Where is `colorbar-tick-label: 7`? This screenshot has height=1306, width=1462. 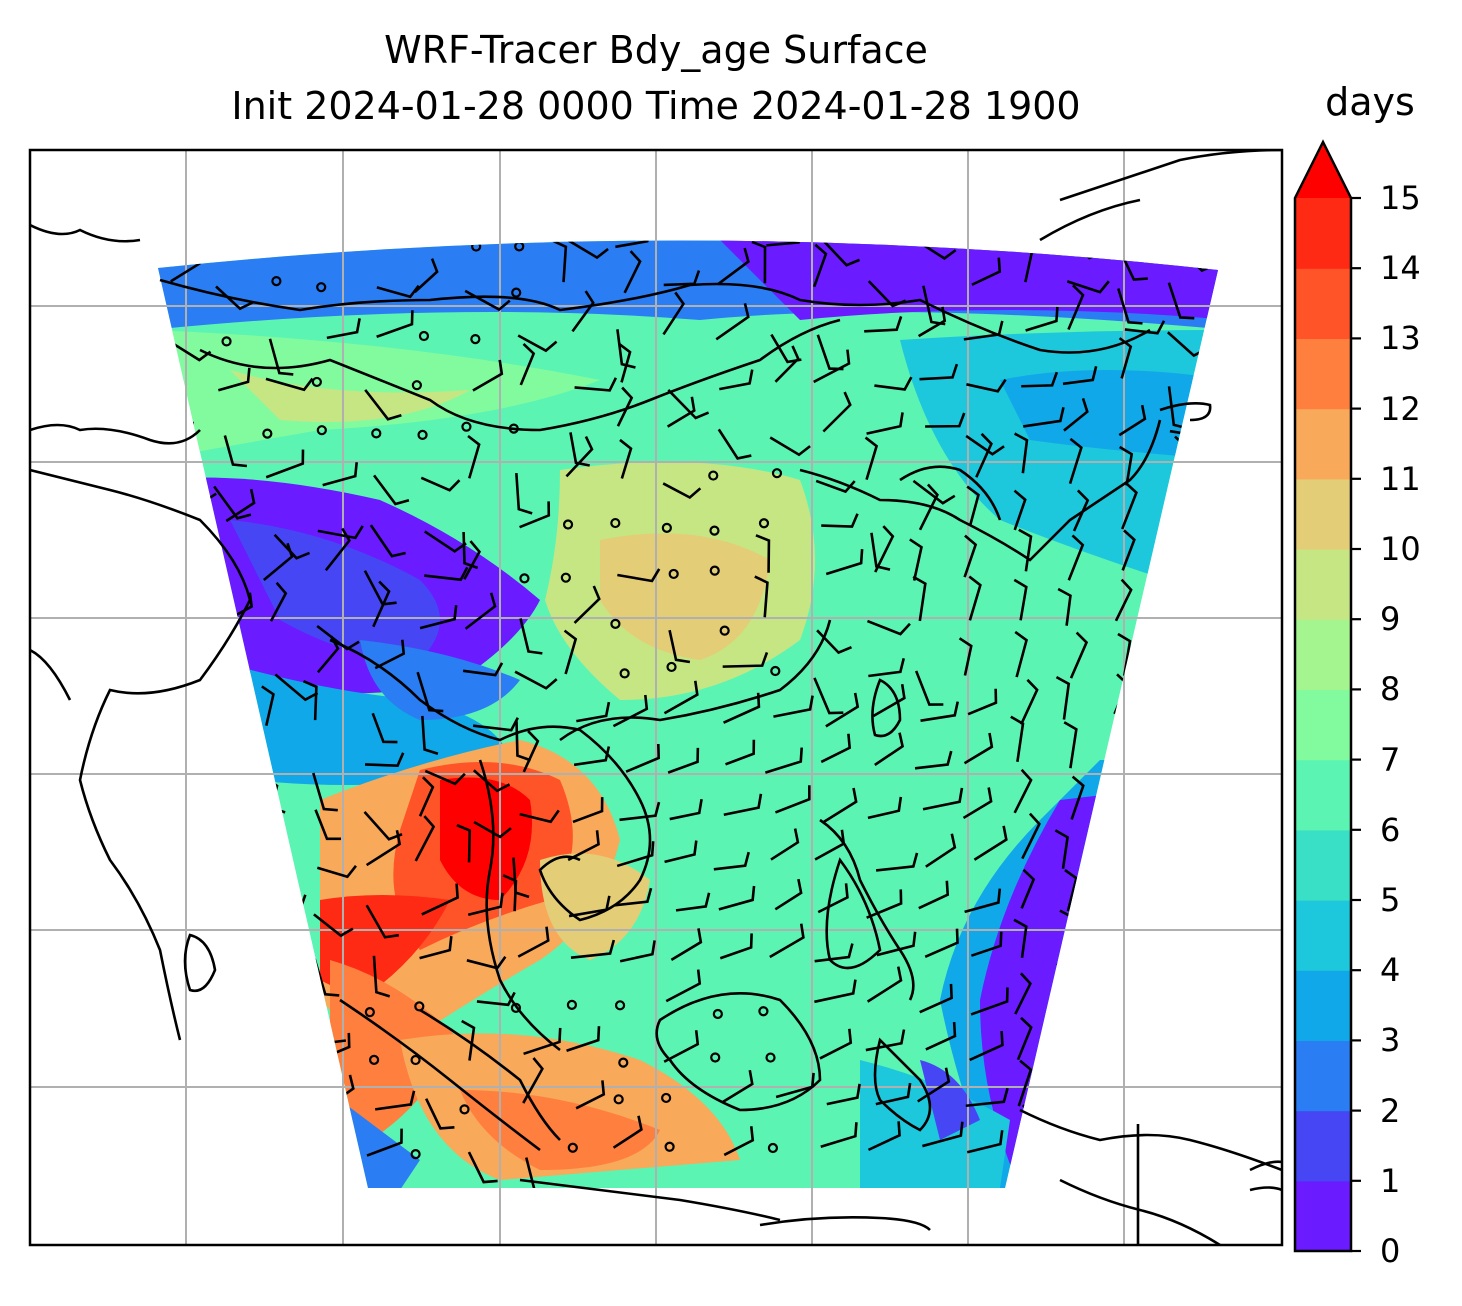
colorbar-tick-label: 7 is located at coordinates (1390, 759).